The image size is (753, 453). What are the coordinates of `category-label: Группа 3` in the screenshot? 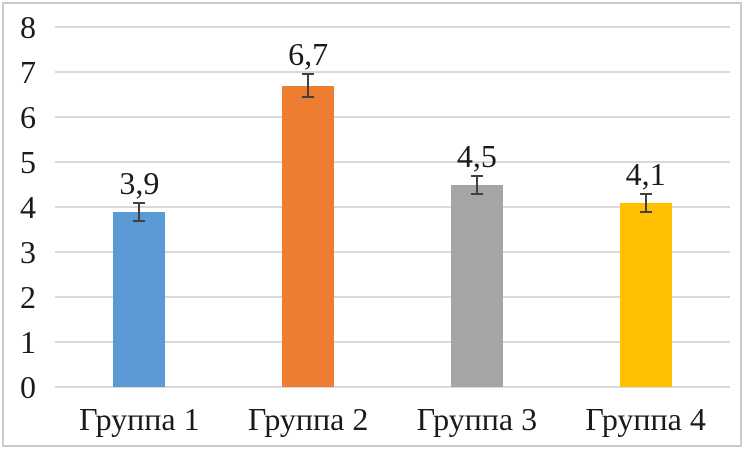 It's located at (477, 419).